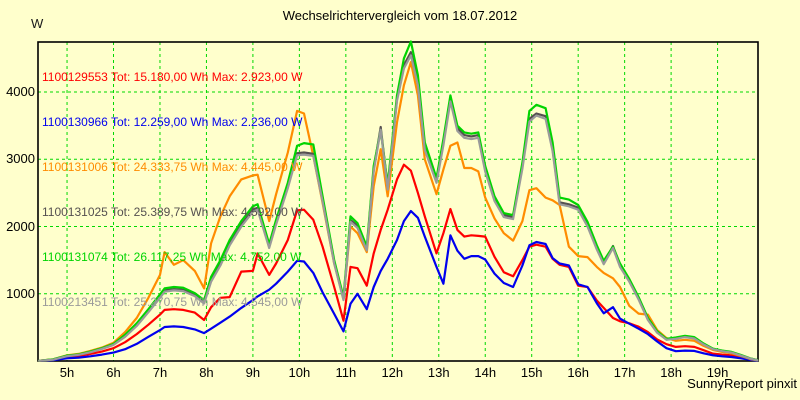 The image size is (800, 400). Describe the element at coordinates (299, 372) in the screenshot. I see `x-tick-label-10h: 10h` at that location.